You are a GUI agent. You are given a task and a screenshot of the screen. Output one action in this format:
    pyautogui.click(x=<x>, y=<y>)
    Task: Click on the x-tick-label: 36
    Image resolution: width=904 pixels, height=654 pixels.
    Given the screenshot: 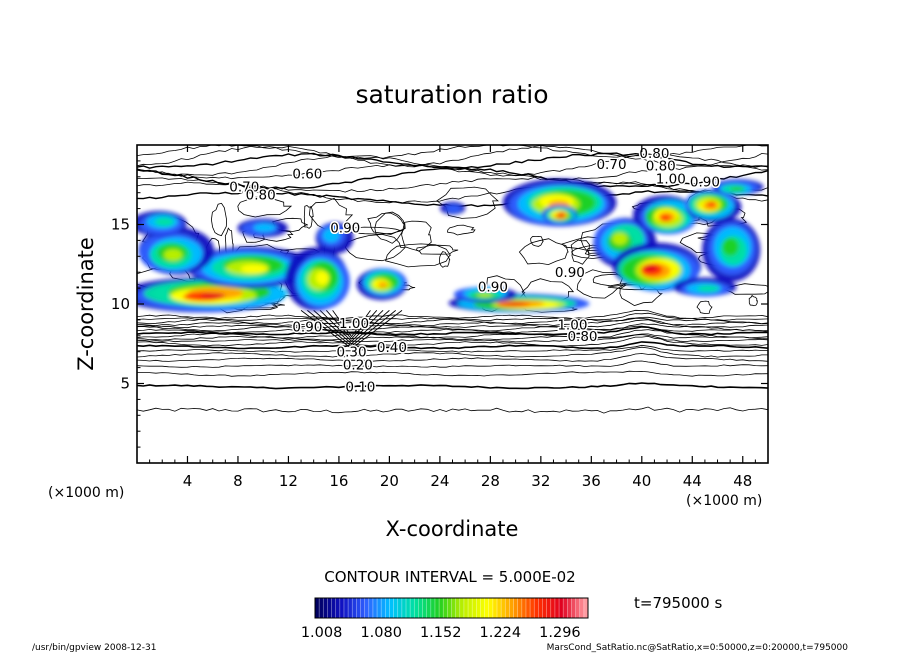 What is the action you would take?
    pyautogui.click(x=591, y=481)
    